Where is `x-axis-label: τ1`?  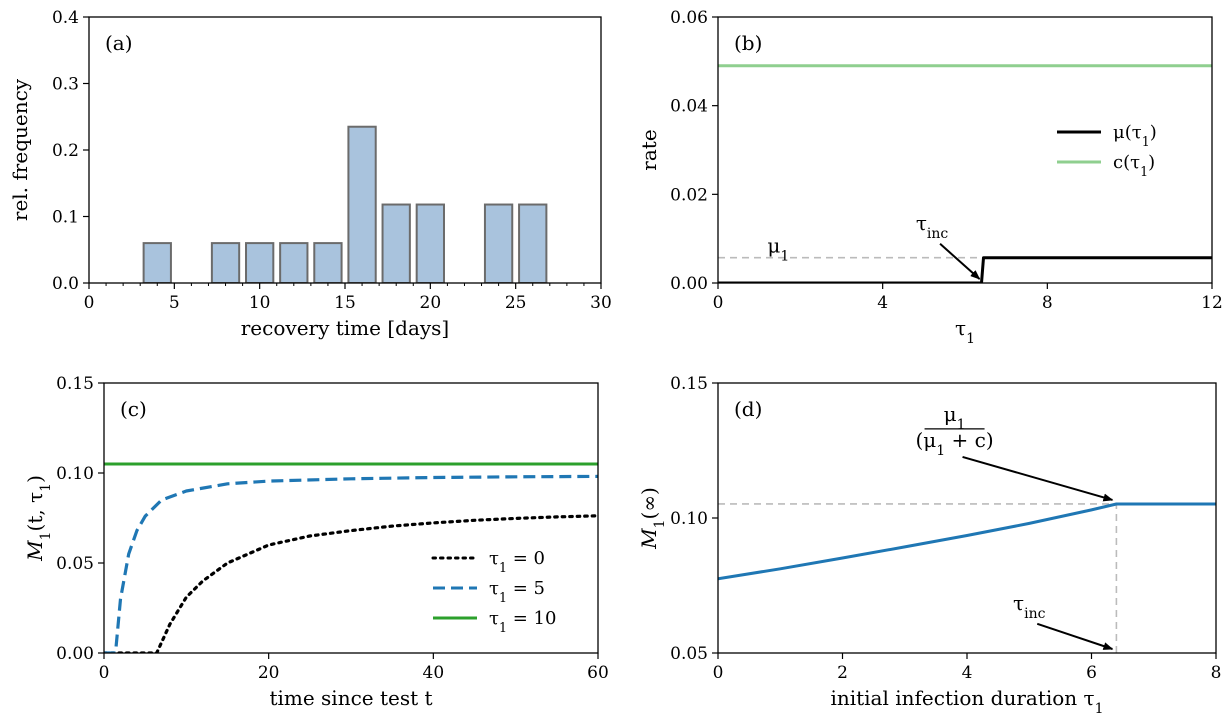
x-axis-label: τ1 is located at coordinates (965, 331).